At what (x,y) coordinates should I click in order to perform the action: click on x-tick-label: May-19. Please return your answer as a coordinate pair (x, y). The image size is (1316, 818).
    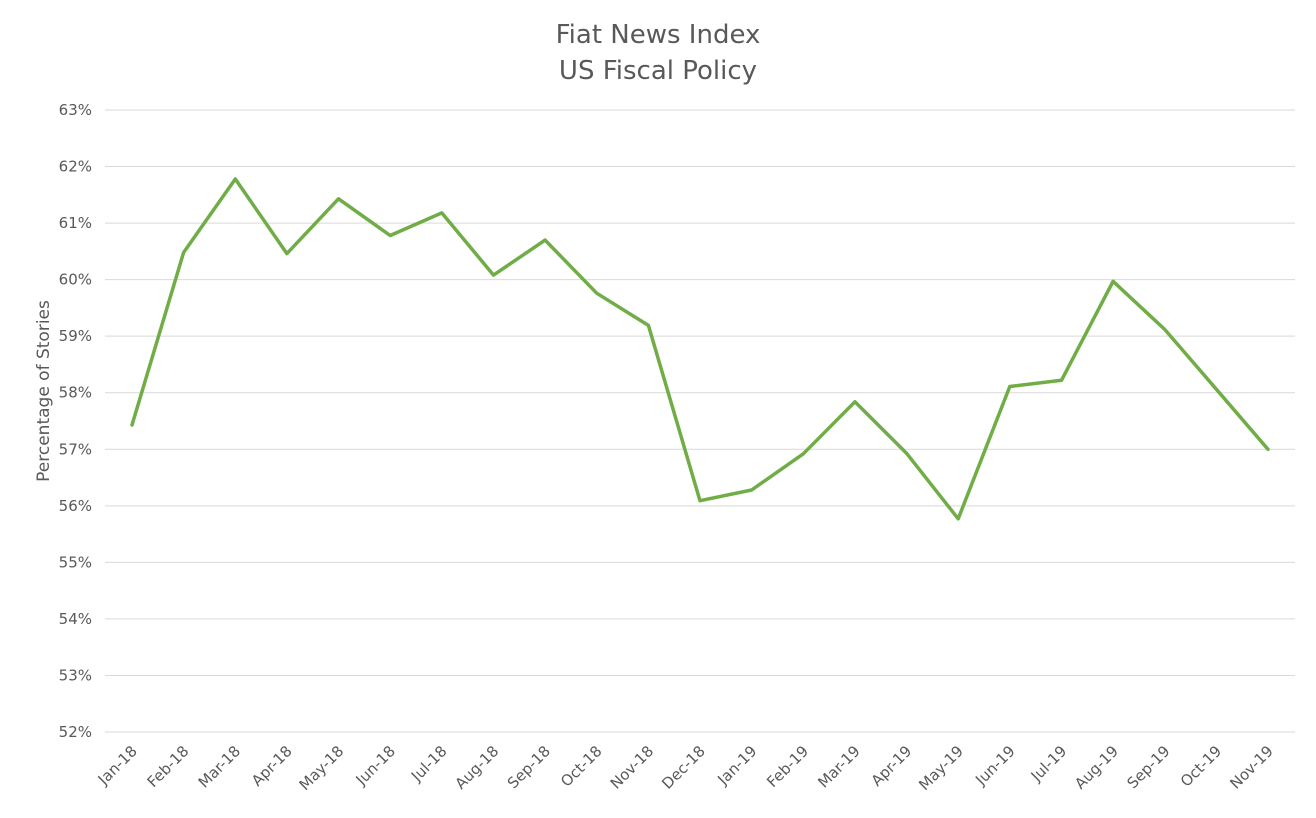
    Looking at the image, I should click on (941, 768).